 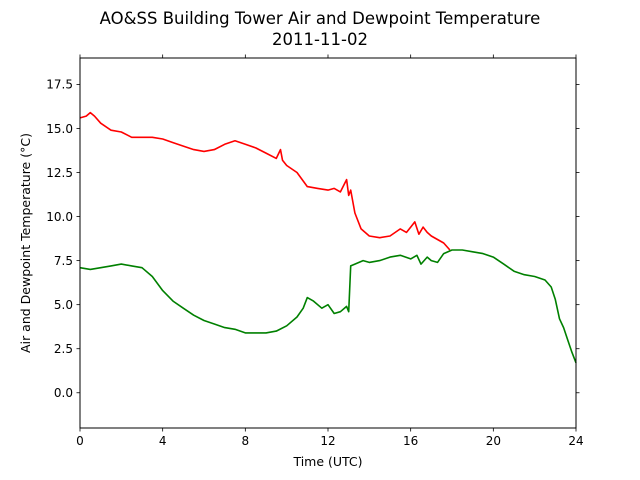 What do you see at coordinates (493, 441) in the screenshot?
I see `x-tick-label: 20` at bounding box center [493, 441].